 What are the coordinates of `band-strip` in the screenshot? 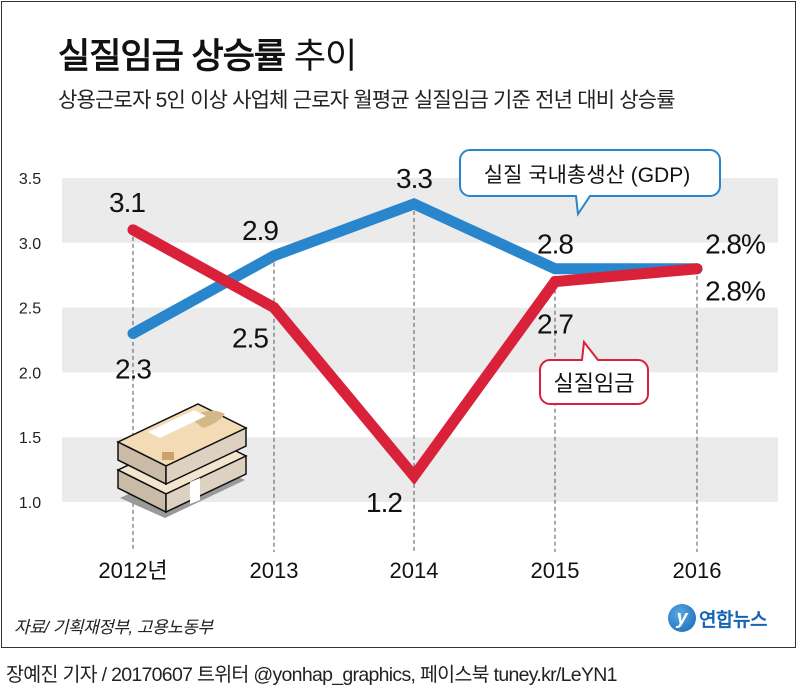 It's located at (177, 424).